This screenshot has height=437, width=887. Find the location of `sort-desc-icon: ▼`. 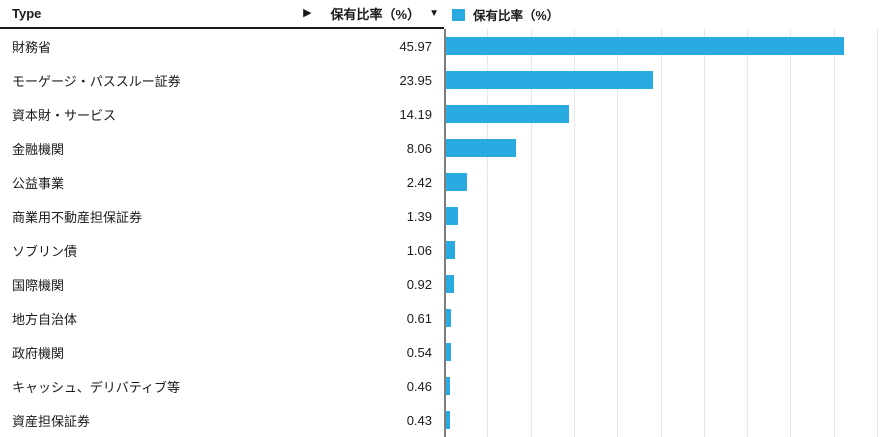

sort-desc-icon: ▼ is located at coordinates (434, 13).